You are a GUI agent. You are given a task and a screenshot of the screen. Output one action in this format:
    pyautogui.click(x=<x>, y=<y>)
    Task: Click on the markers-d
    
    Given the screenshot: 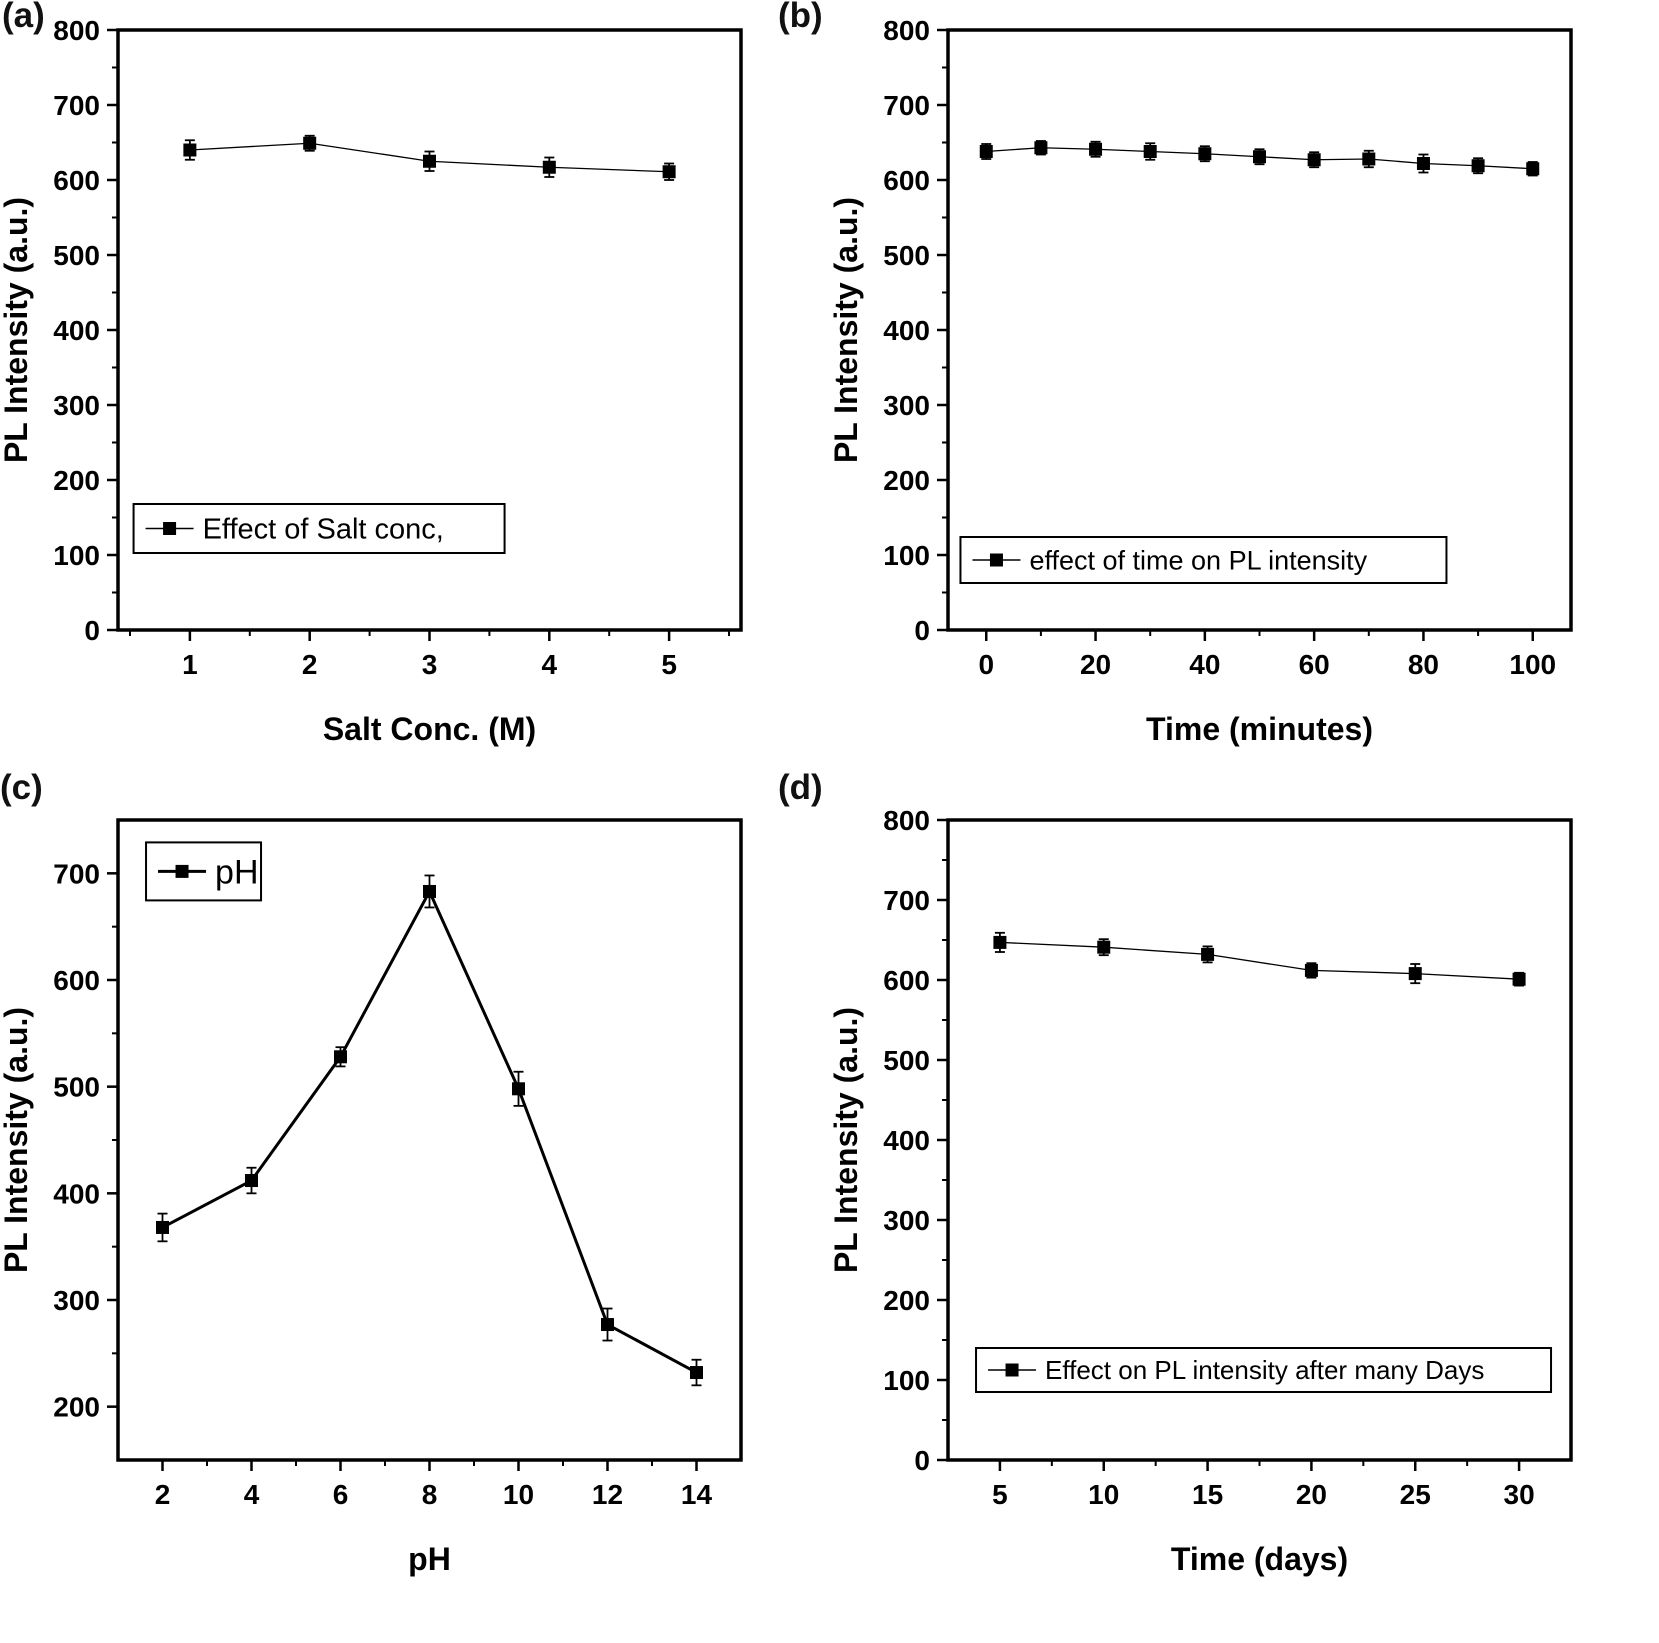 What is the action you would take?
    pyautogui.click(x=1259, y=960)
    